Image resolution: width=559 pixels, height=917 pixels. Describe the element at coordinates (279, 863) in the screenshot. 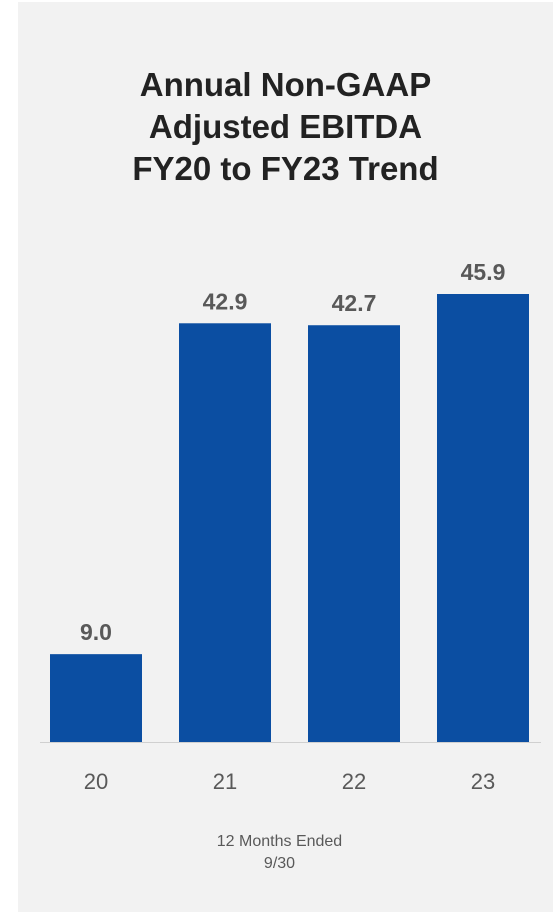

I see `x-axis-title-line-2: 9/30` at that location.